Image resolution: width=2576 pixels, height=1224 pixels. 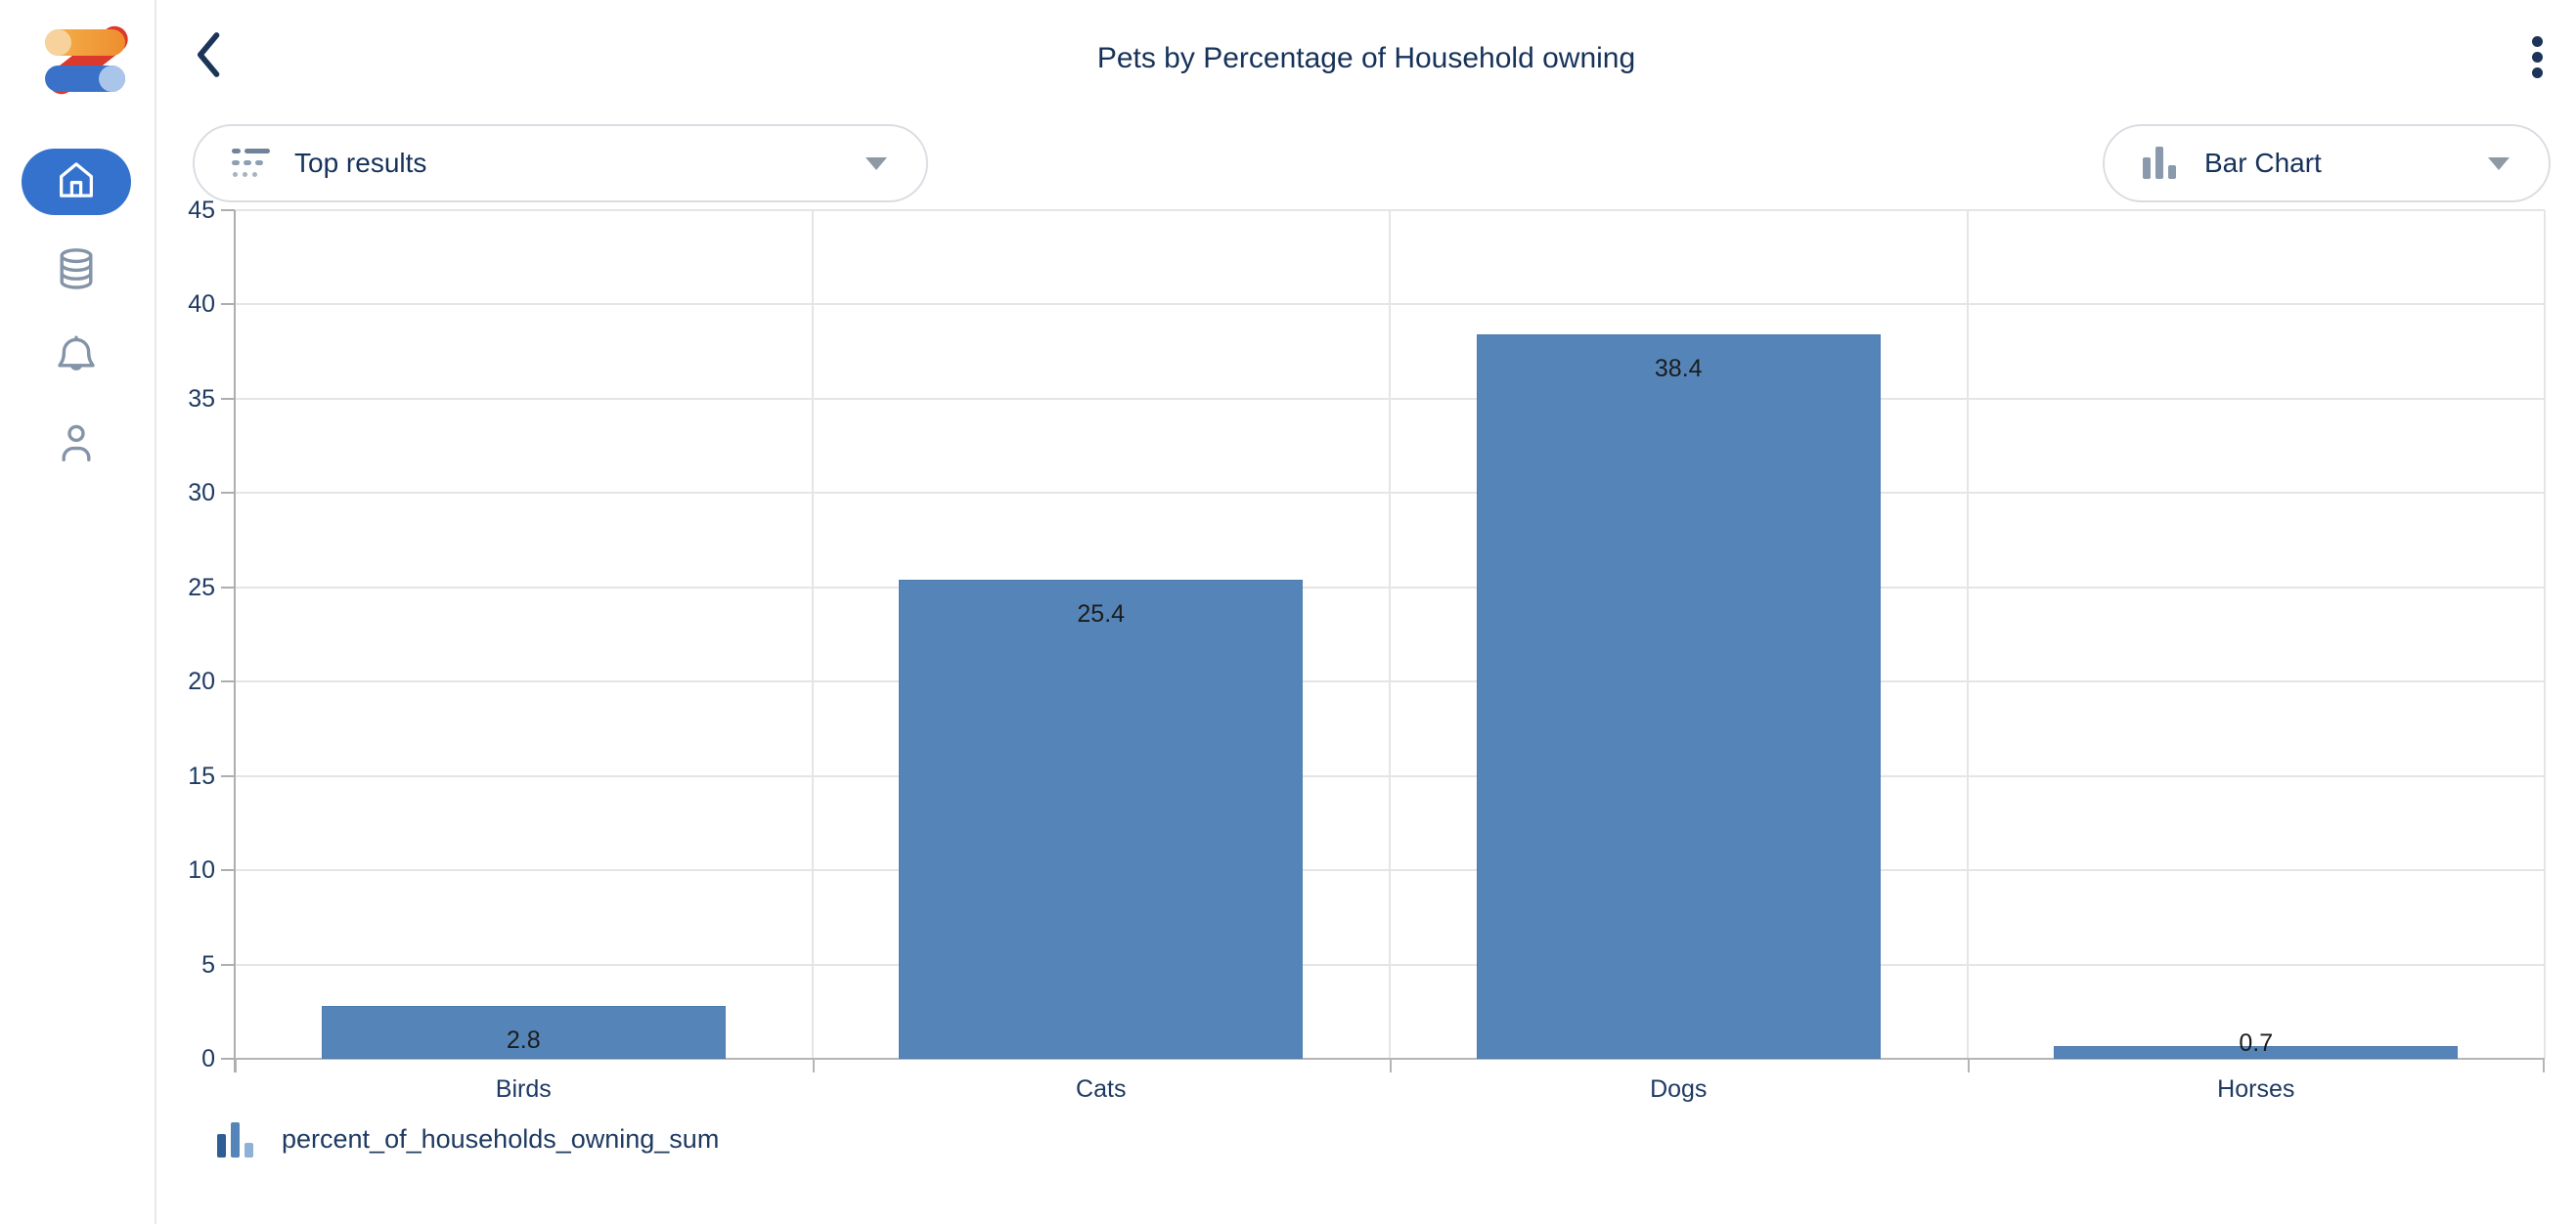 What do you see at coordinates (2263, 163) in the screenshot?
I see `chart-type-label: Bar Chart` at bounding box center [2263, 163].